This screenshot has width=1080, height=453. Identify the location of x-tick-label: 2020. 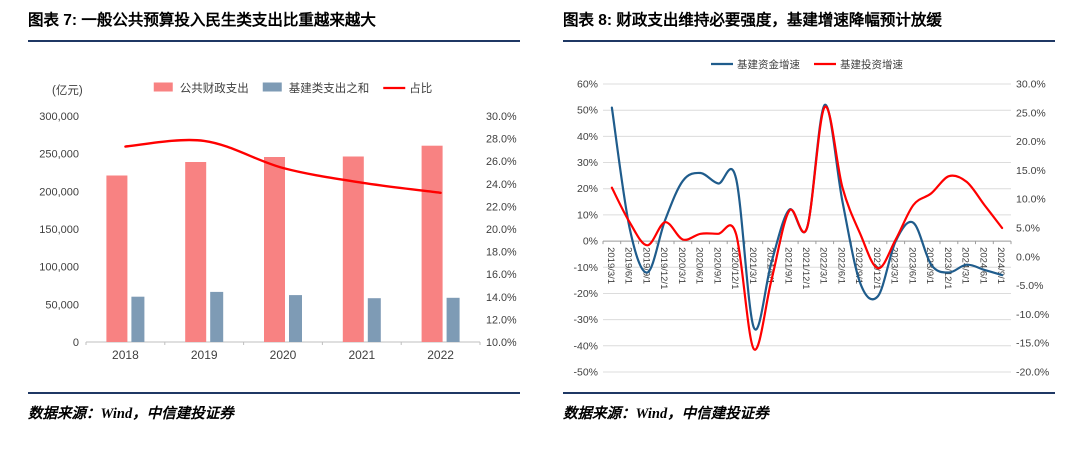
(283, 355).